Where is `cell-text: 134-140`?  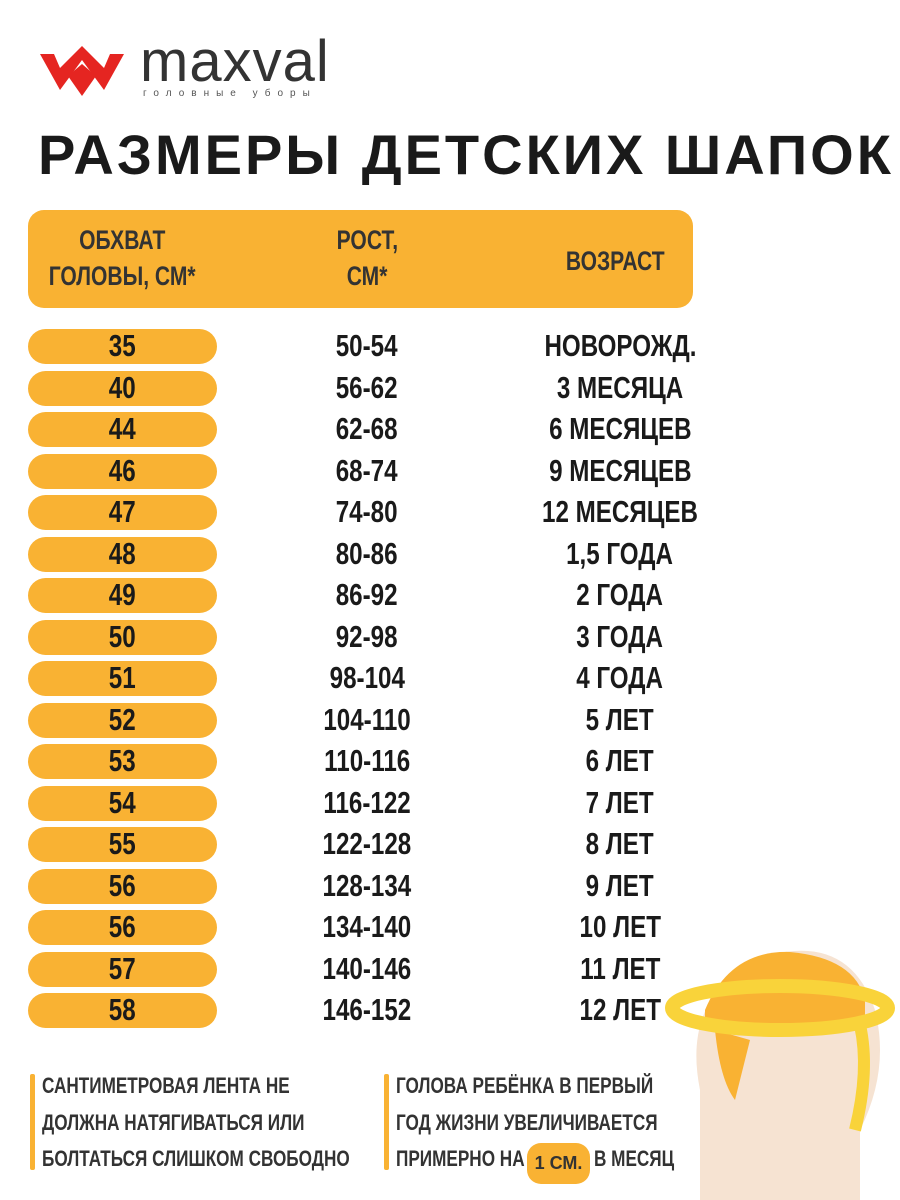 cell-text: 134-140 is located at coordinates (367, 926).